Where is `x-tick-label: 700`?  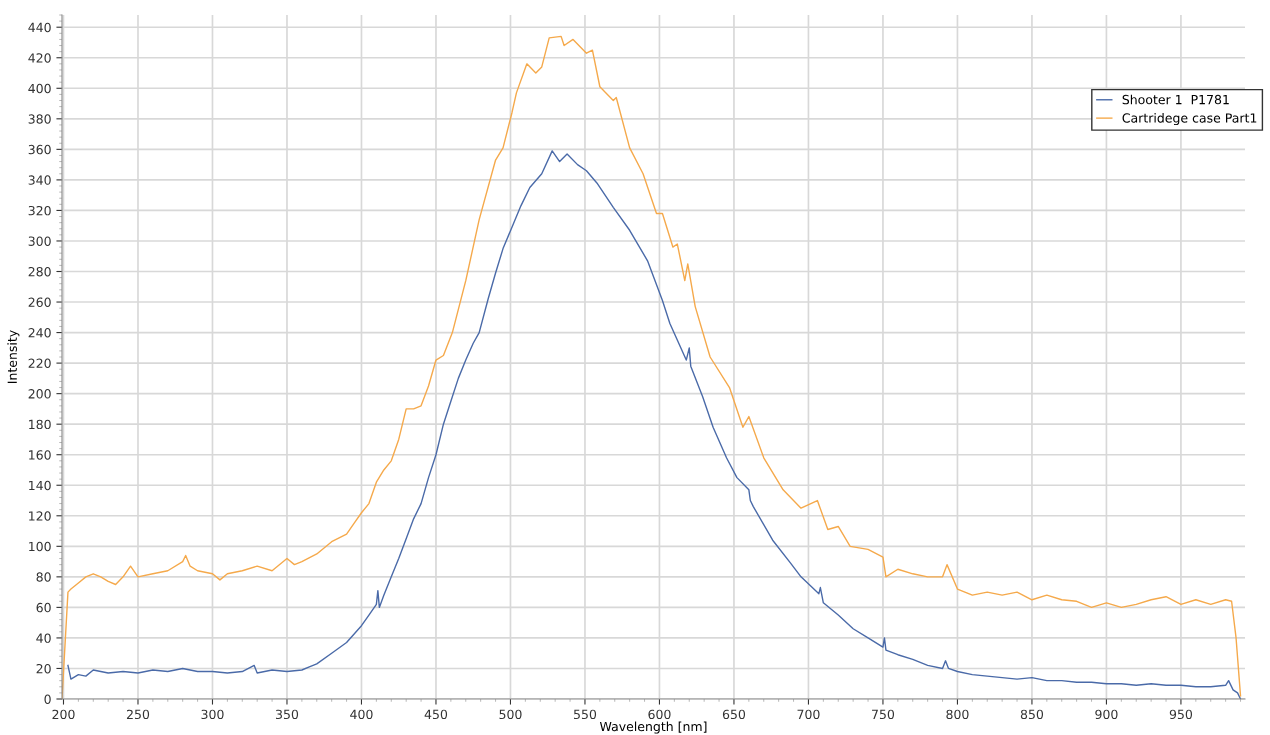 x-tick-label: 700 is located at coordinates (808, 714).